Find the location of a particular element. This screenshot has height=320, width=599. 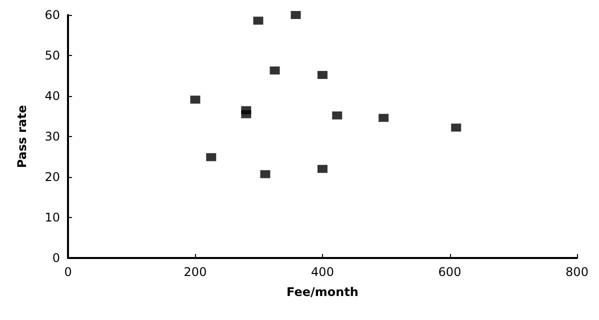

y-axis-title: Pass rate is located at coordinates (22, 136).